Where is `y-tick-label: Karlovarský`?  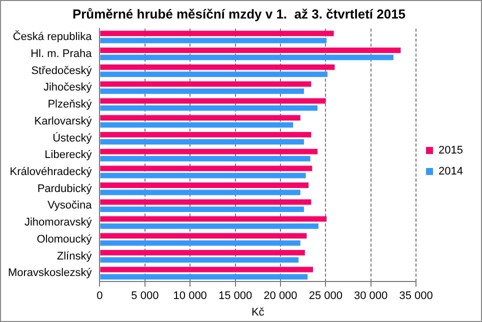 y-tick-label: Karlovarský is located at coordinates (63, 121).